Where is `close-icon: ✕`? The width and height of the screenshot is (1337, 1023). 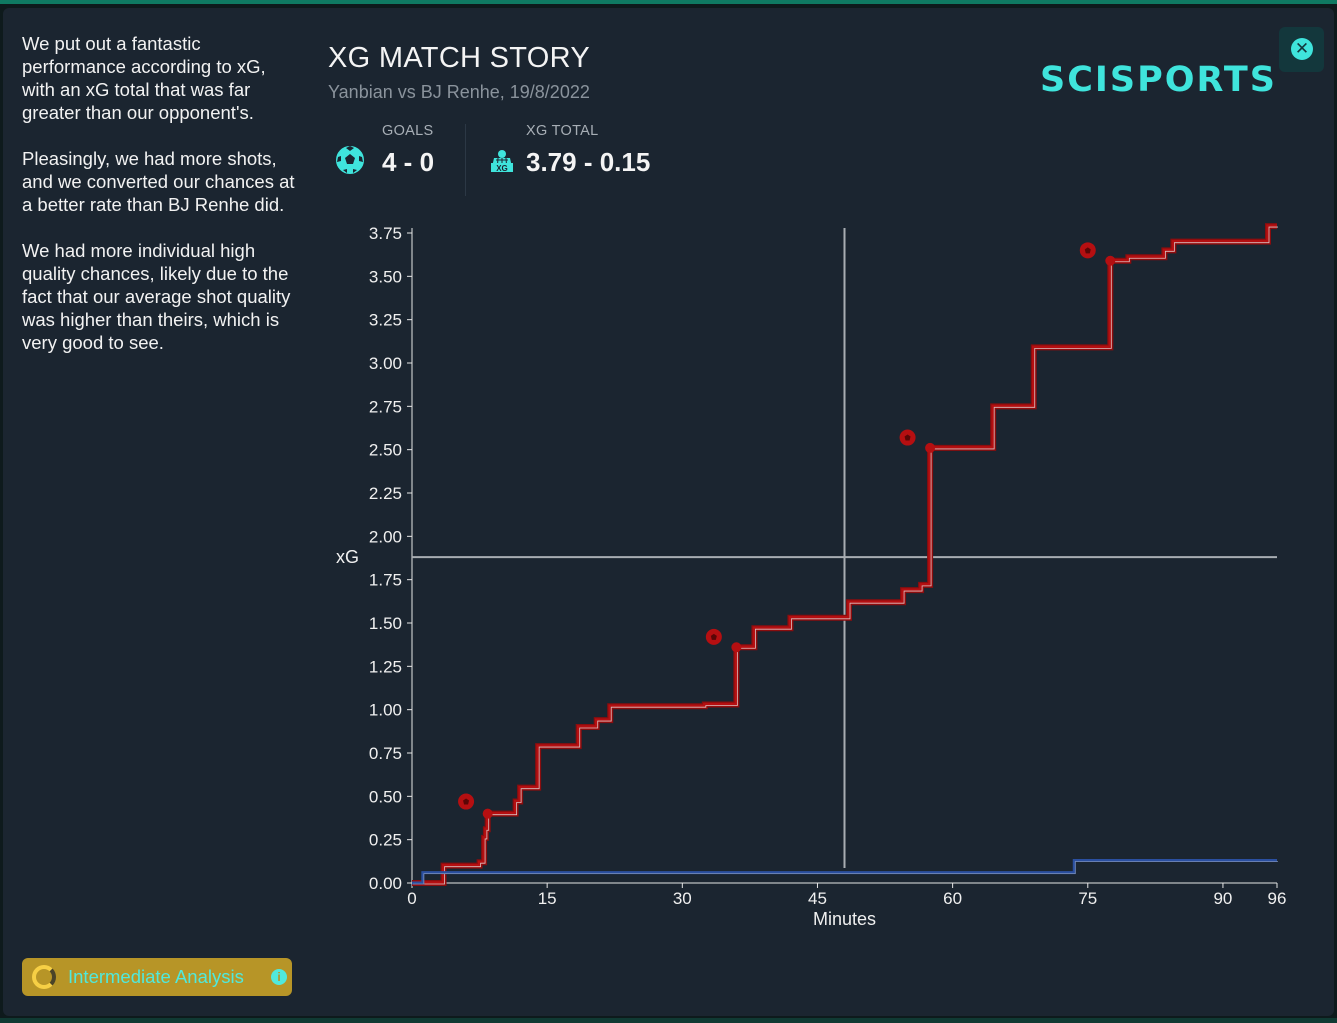
close-icon: ✕ is located at coordinates (1302, 49).